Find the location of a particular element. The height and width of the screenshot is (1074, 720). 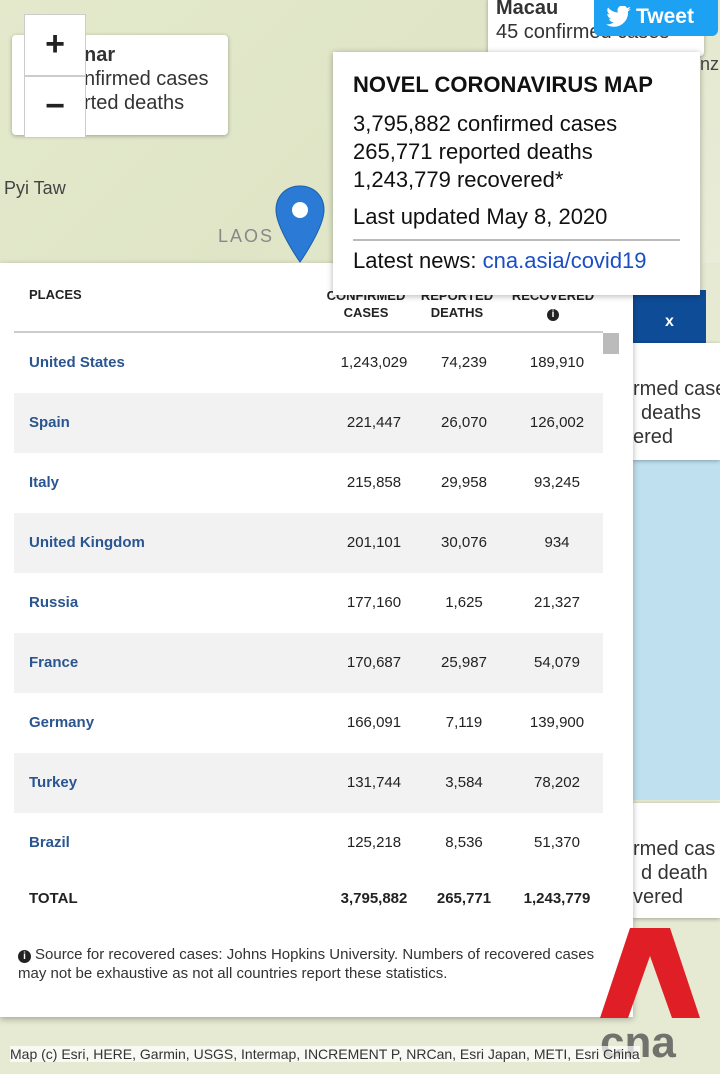

cell-value: 25,987 is located at coordinates (464, 662).